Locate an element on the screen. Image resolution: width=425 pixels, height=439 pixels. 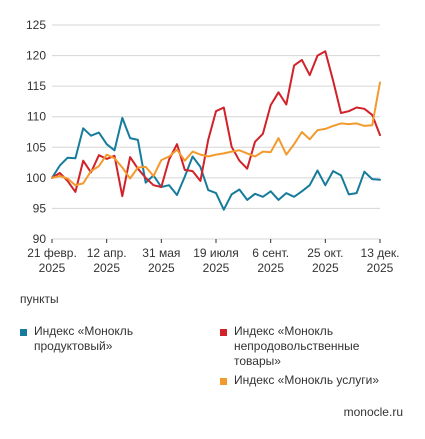
y-axis-ticks: 90 95 100 105 110 115 120 125 is located at coordinates (36, 132).